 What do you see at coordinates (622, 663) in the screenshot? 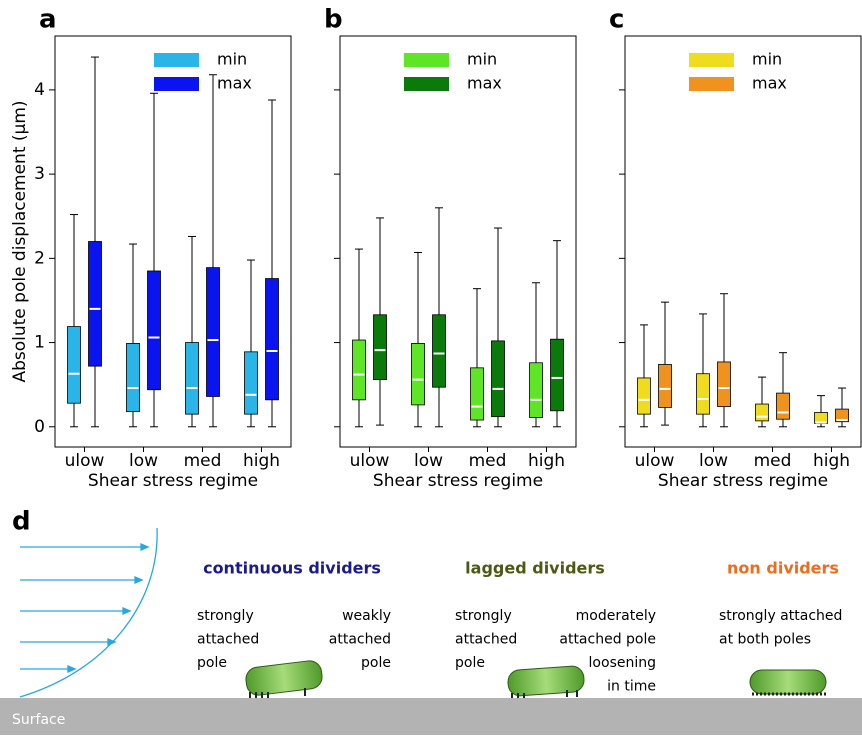
I see `description: loosening` at bounding box center [622, 663].